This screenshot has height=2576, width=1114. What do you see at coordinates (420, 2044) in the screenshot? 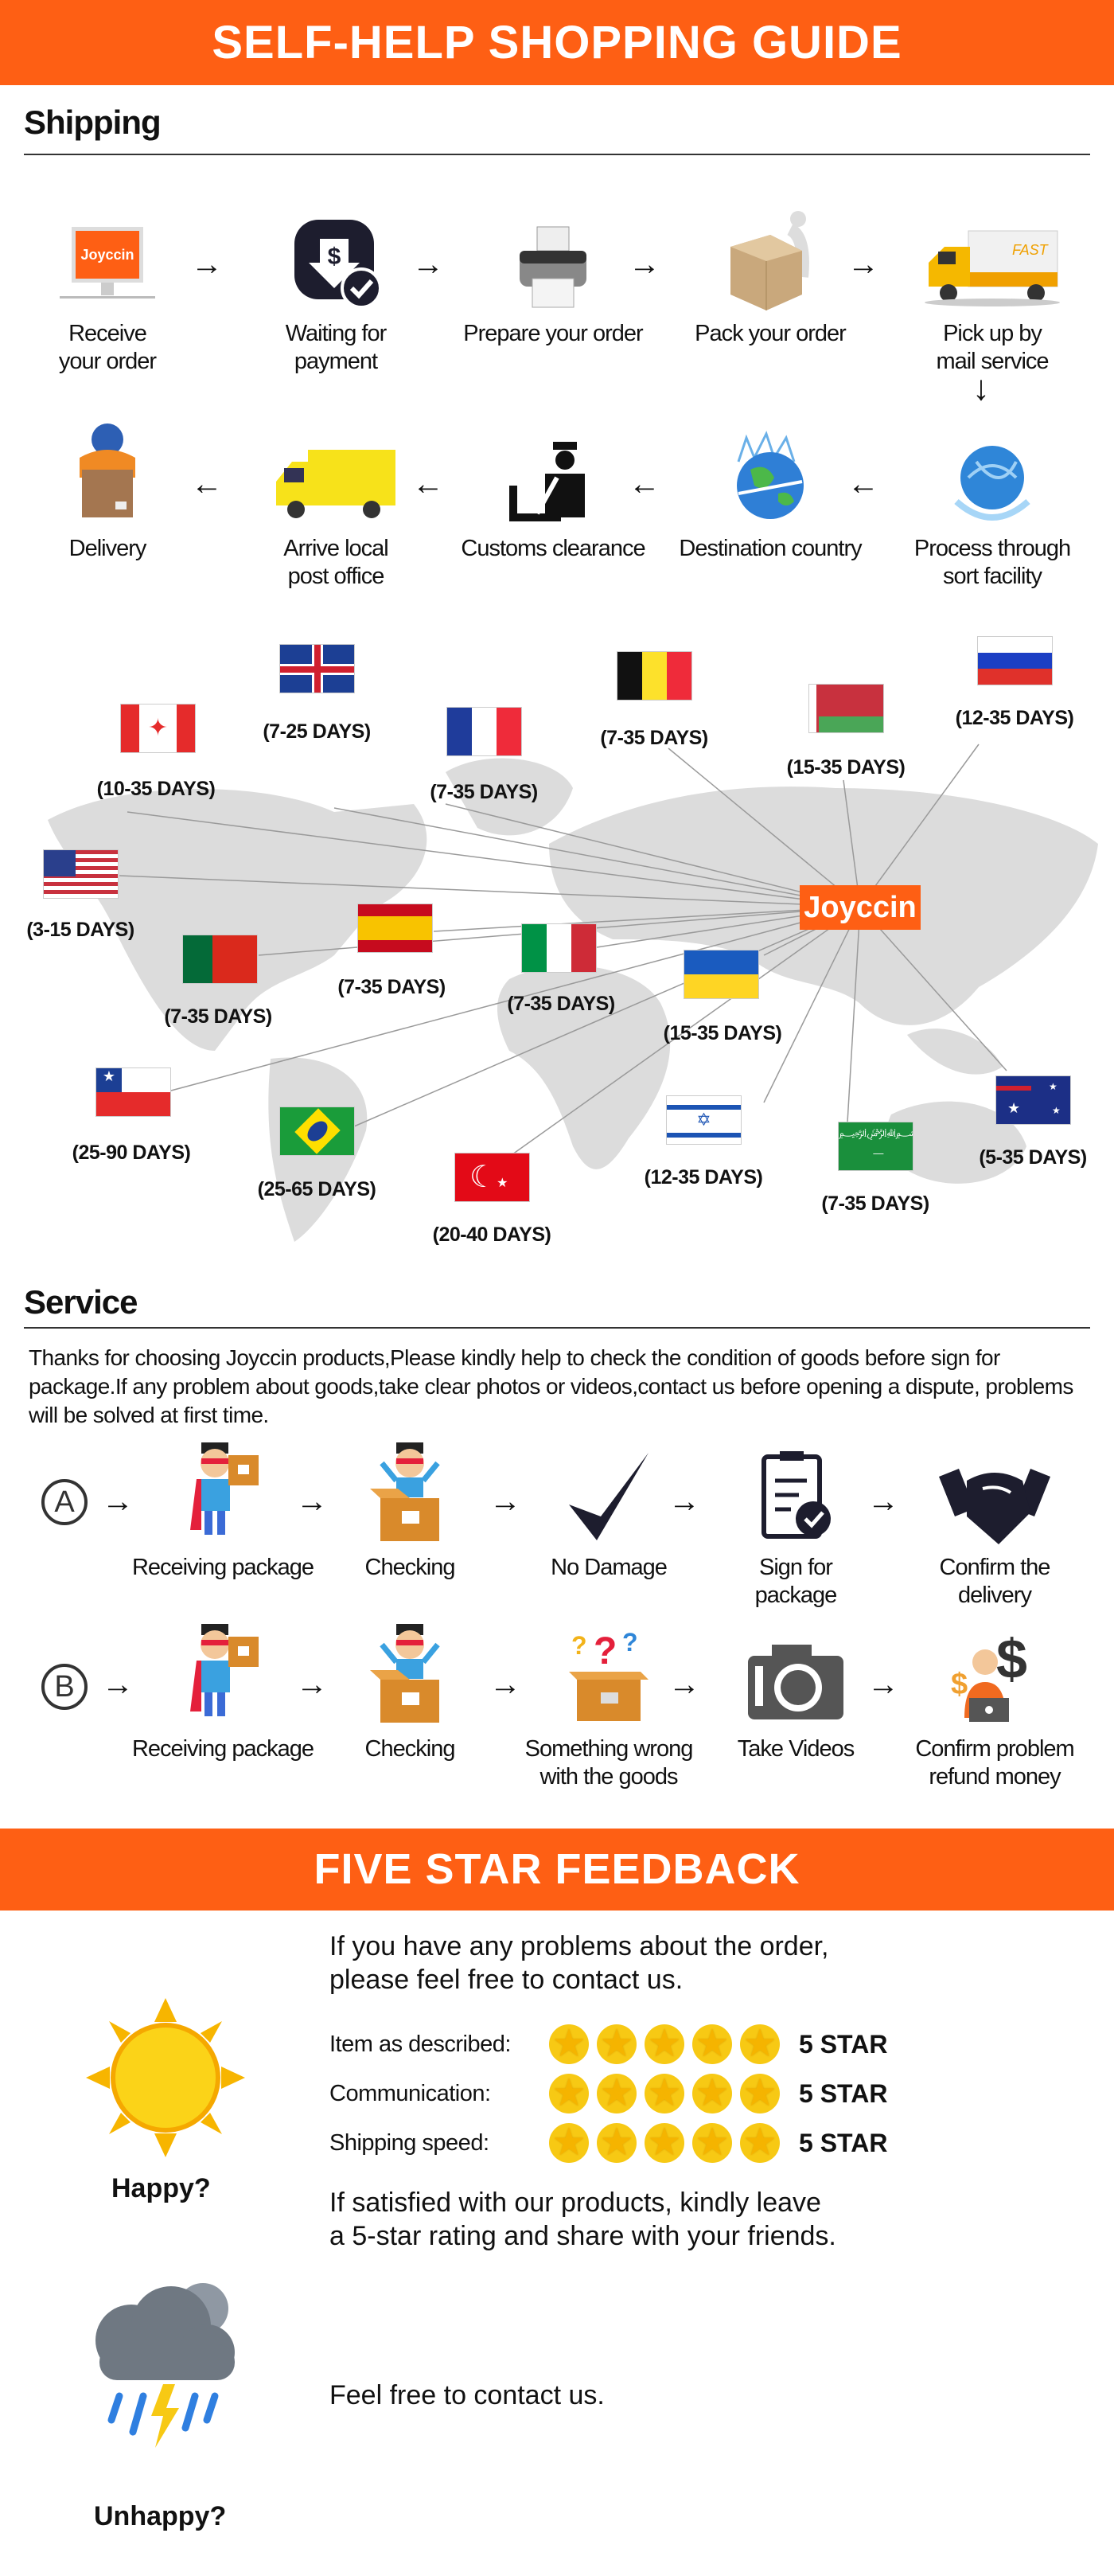
I see `rating-label: Item as described:` at bounding box center [420, 2044].